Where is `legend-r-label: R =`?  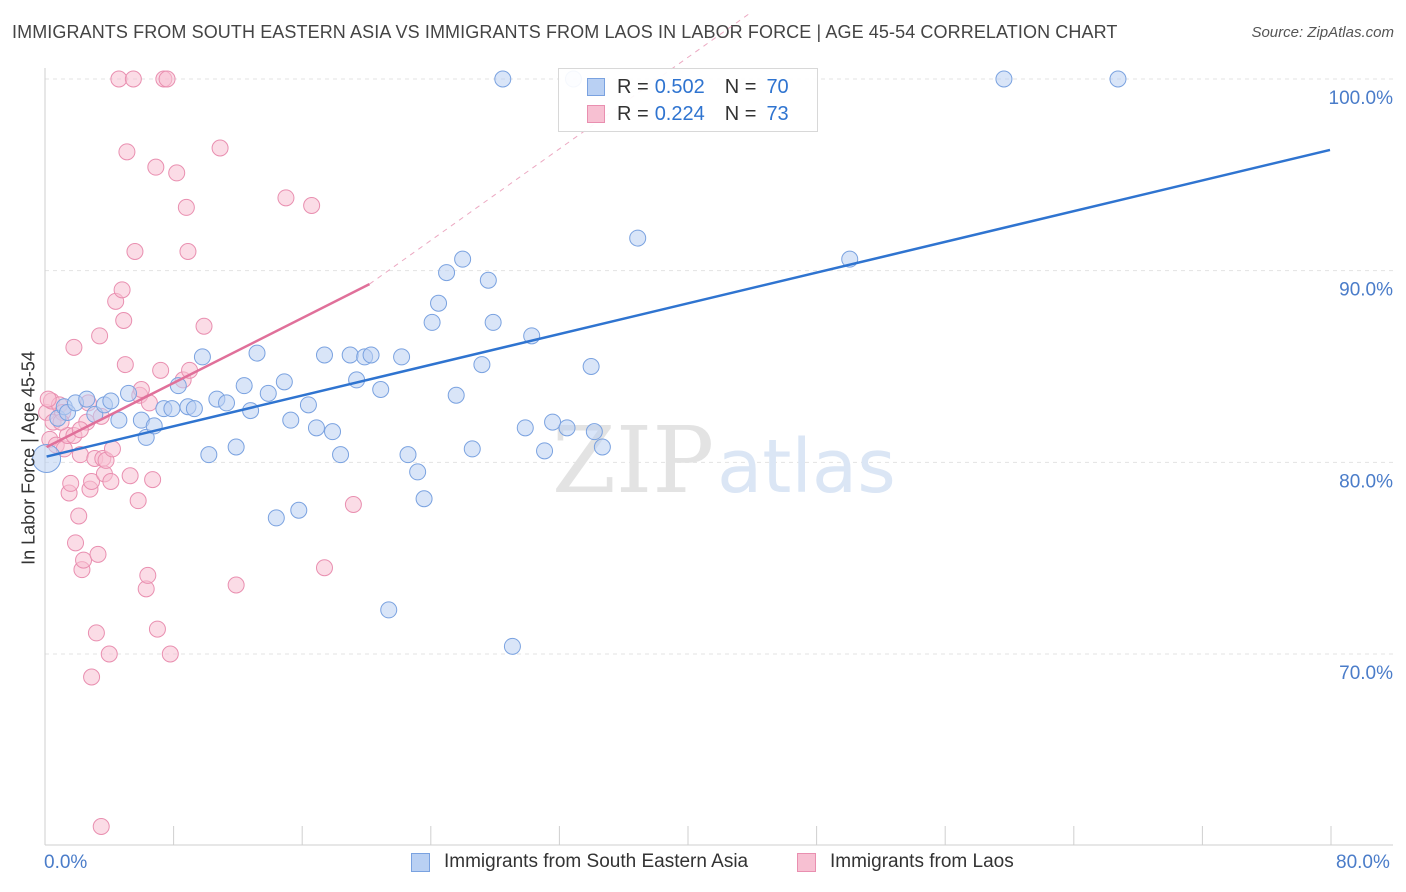 legend-r-label: R = is located at coordinates (633, 113).